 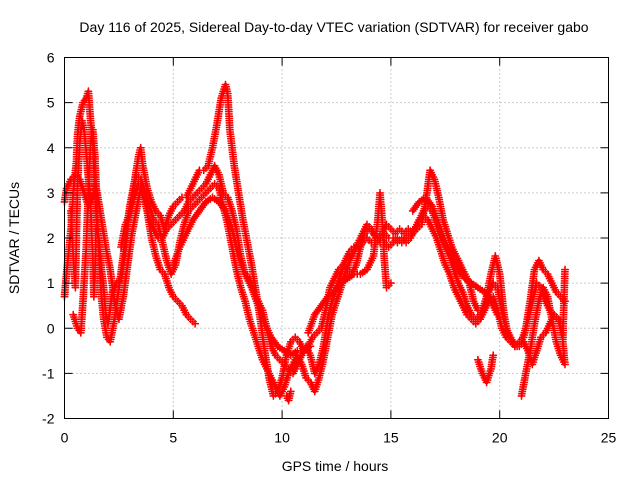 I want to click on x-tick-label: 0, so click(x=65, y=438).